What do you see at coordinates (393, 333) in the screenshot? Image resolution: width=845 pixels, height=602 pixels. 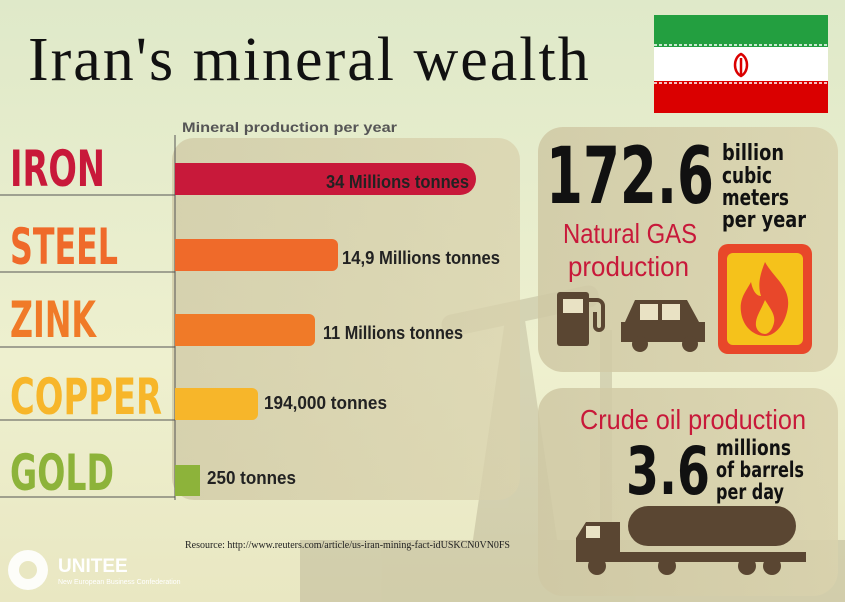 I see `amount-label: 11 Millions tonnes` at bounding box center [393, 333].